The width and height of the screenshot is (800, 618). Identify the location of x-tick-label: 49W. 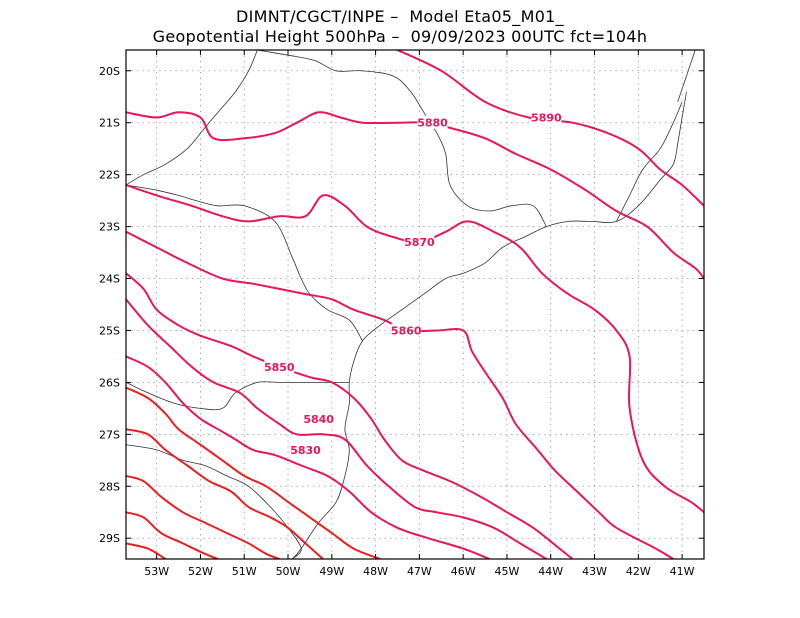
(331, 571).